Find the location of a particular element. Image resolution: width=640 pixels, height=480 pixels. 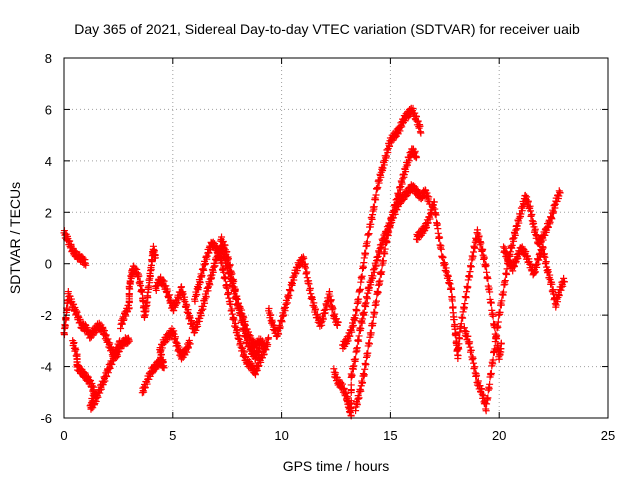

series-track-c is located at coordinates (97, 375).